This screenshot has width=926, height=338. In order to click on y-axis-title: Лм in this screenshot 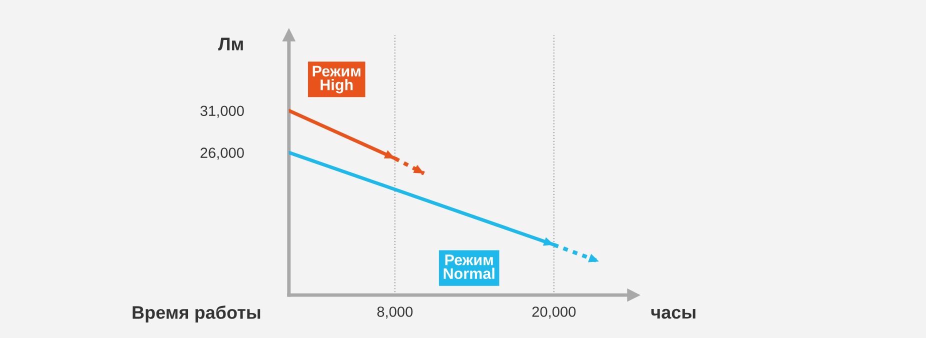, I will do `click(230, 44)`.